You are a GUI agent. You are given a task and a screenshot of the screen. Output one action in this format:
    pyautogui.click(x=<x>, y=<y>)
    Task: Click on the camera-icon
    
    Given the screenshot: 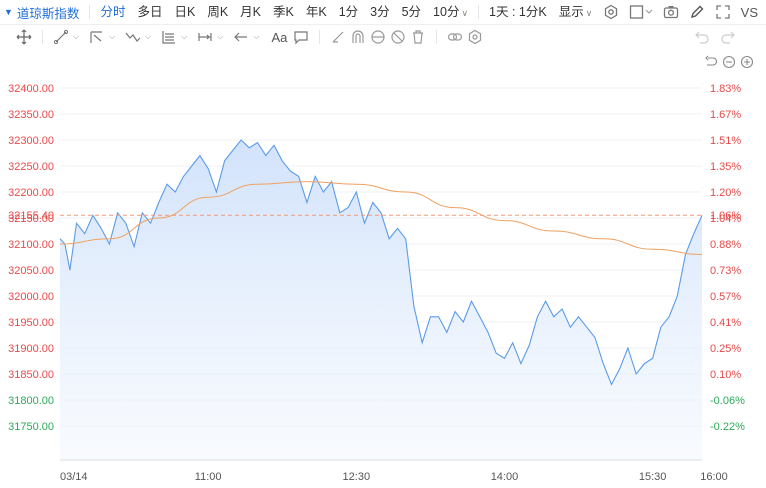 What is the action you would take?
    pyautogui.click(x=671, y=12)
    